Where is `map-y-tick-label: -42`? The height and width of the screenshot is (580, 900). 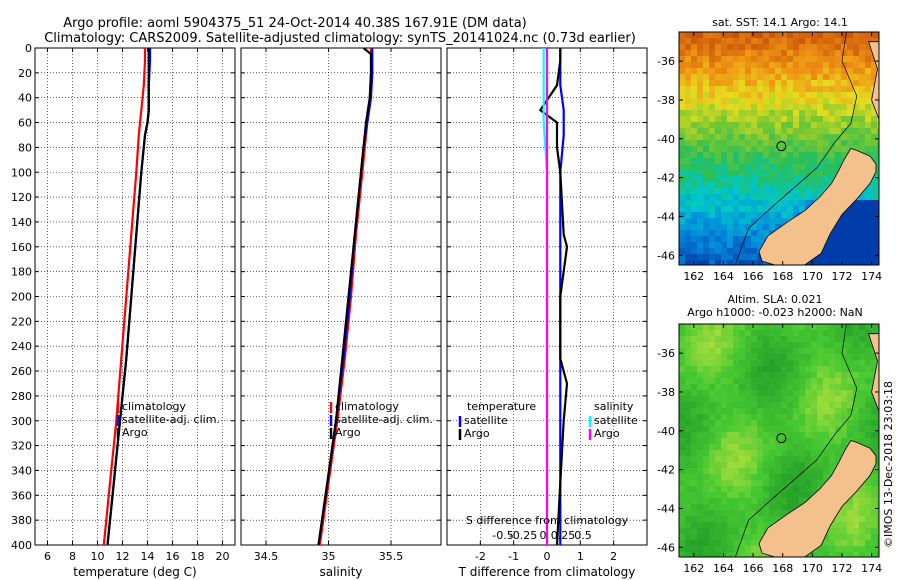
map-y-tick-label: -42 is located at coordinates (666, 178).